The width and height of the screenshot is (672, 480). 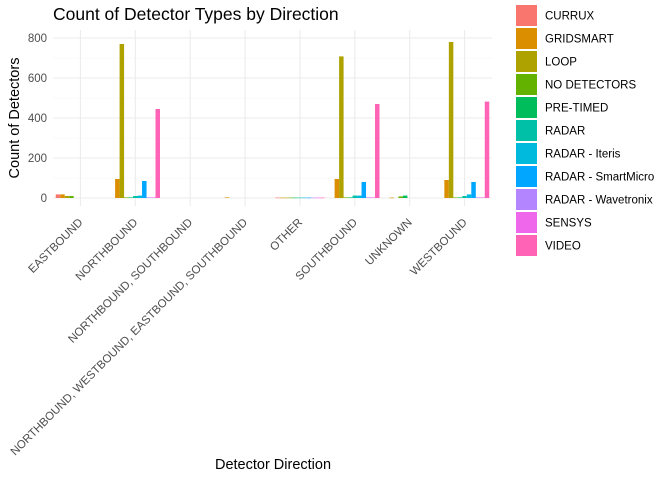 I want to click on y-tick-label: 0, so click(x=44, y=199).